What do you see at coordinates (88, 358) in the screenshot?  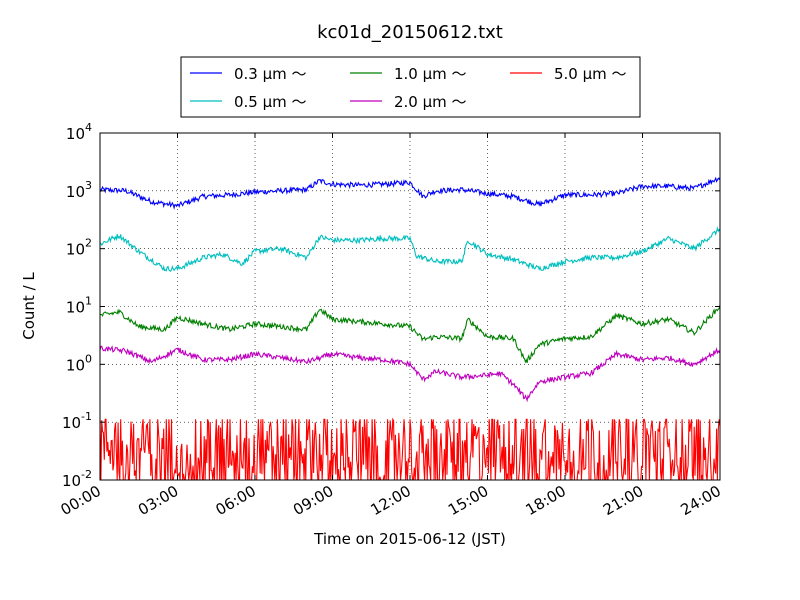 I see `y-tick-exponent: 0` at bounding box center [88, 358].